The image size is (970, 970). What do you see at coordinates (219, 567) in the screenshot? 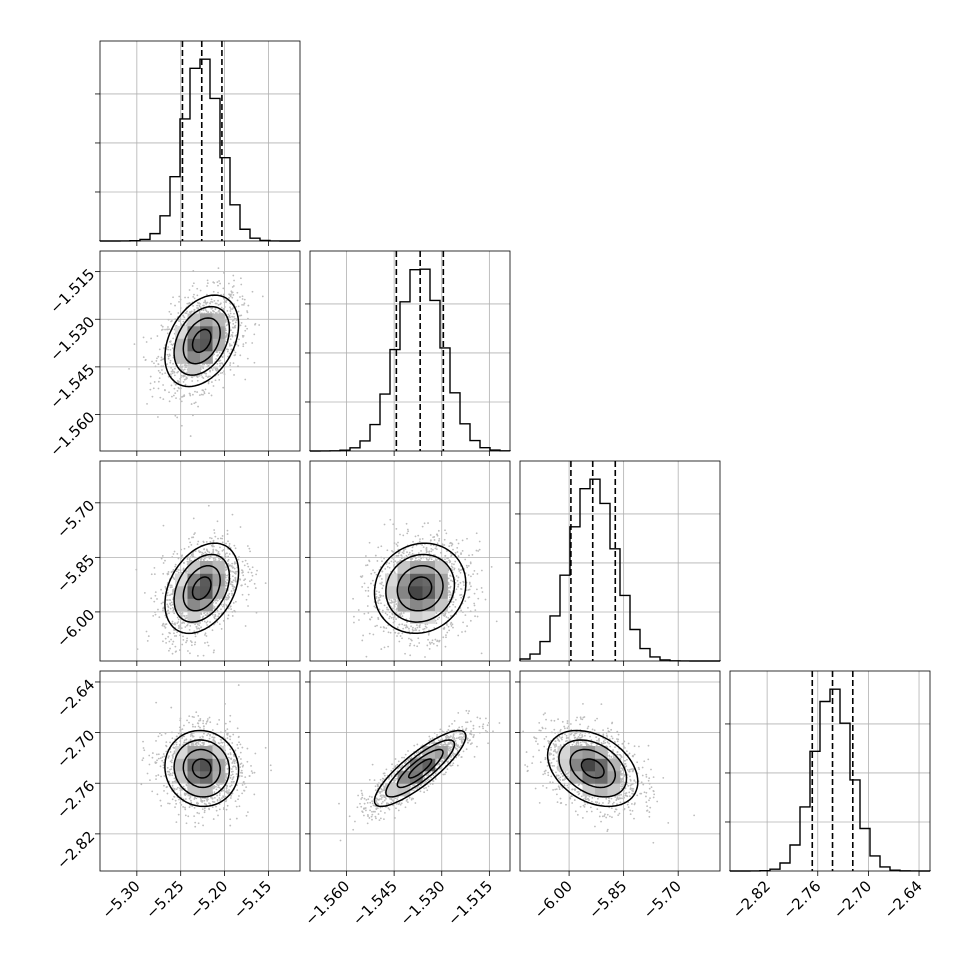
I see `density-cell` at bounding box center [219, 567].